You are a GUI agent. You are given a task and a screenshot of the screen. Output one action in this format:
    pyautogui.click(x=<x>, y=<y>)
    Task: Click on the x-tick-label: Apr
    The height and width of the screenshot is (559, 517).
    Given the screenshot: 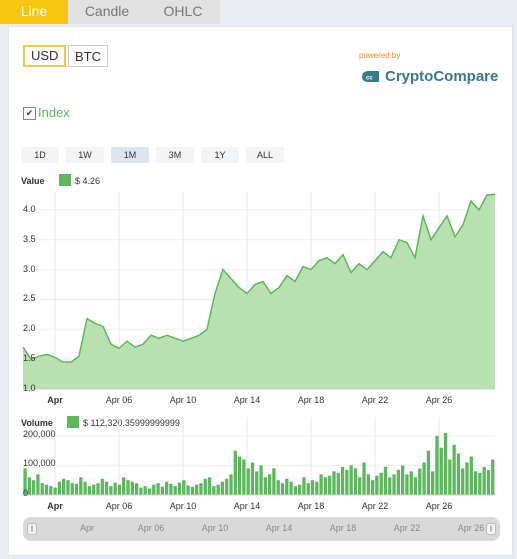 What is the action you would take?
    pyautogui.click(x=55, y=400)
    